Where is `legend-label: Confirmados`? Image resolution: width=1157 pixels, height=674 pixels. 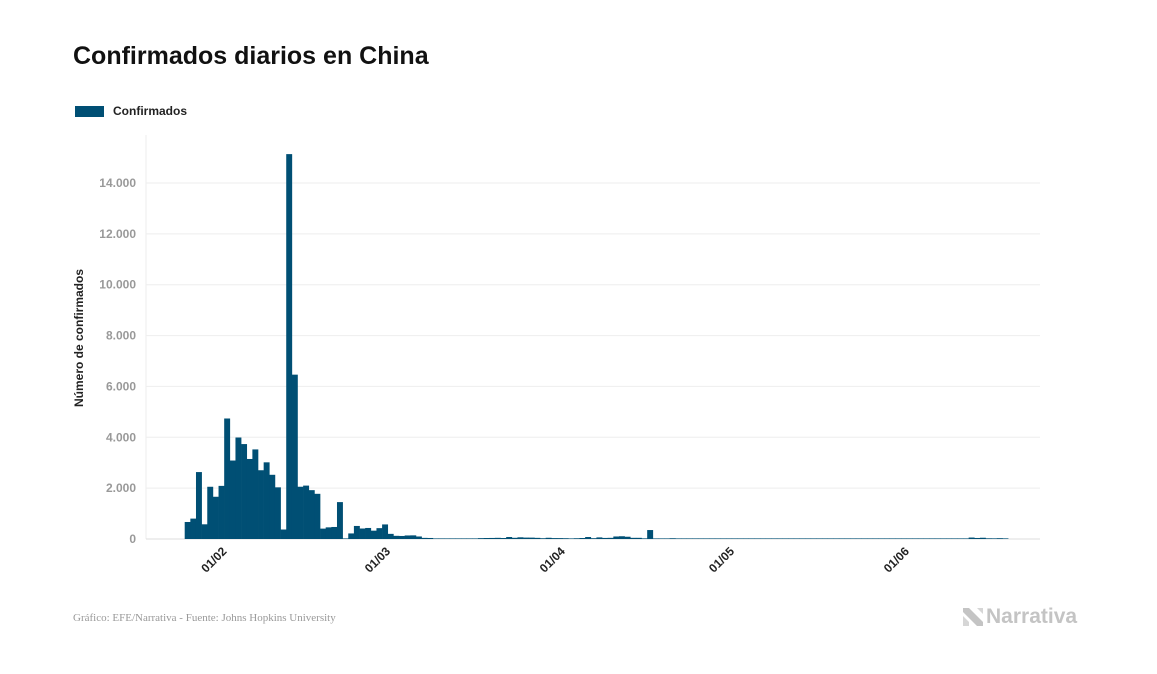
legend-label: Confirmados is located at coordinates (150, 111).